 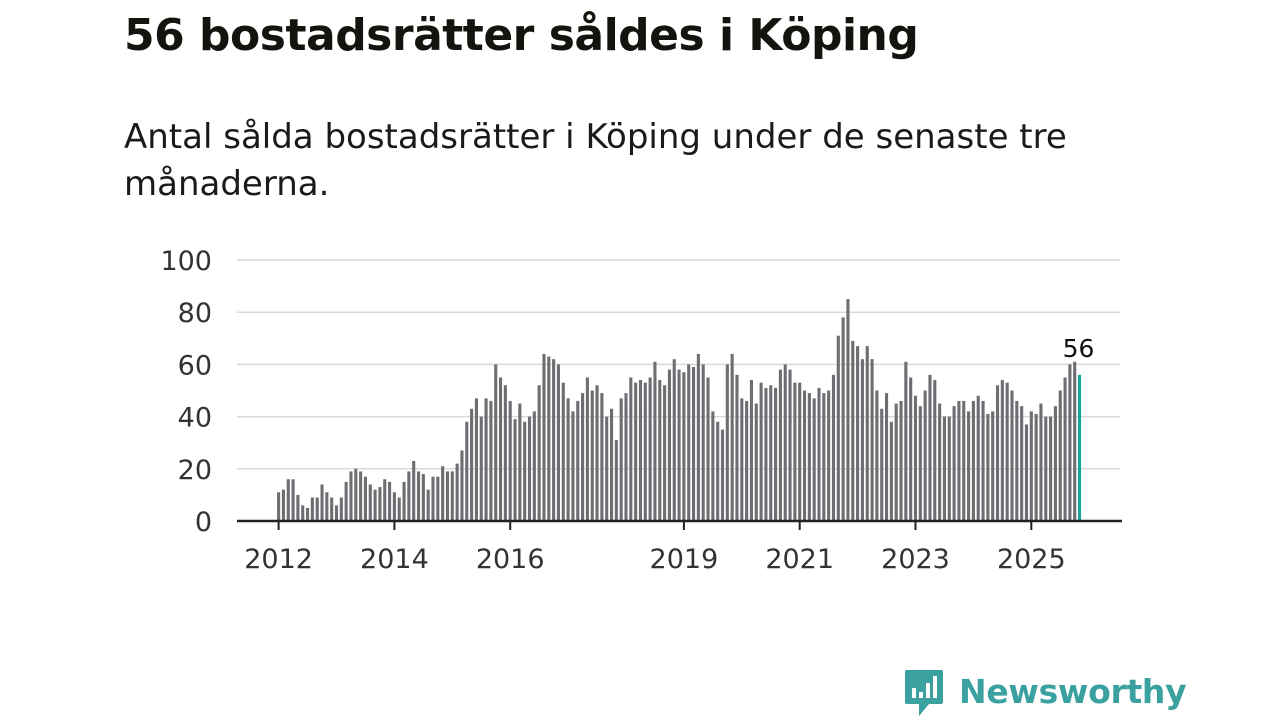 What do you see at coordinates (186, 261) in the screenshot?
I see `y-tick-label: 100` at bounding box center [186, 261].